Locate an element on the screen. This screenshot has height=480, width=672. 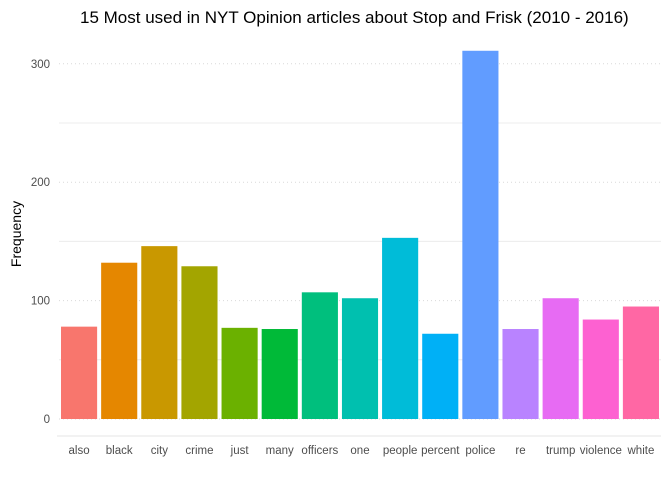
x-tick-label: people is located at coordinates (400, 451).